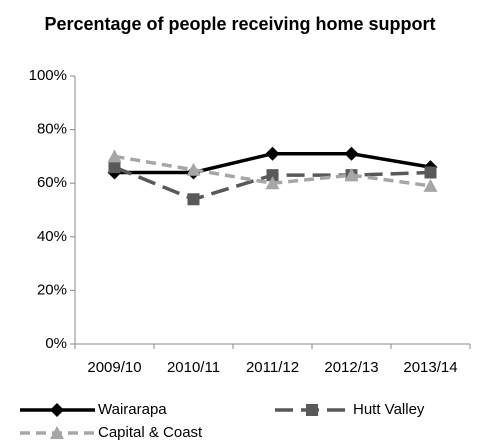 The image size is (489, 442). I want to click on y-tick-label: 40%, so click(52, 236).